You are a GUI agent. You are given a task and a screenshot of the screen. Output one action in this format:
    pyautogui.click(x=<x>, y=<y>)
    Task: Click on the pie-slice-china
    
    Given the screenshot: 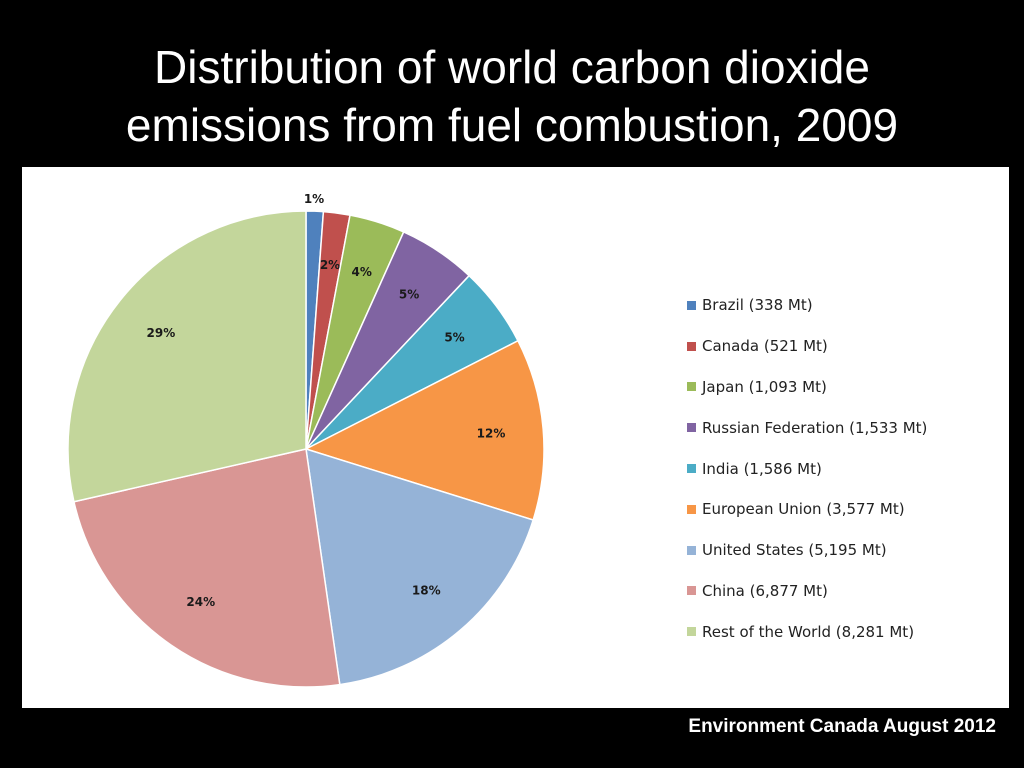 What is the action you would take?
    pyautogui.click(x=207, y=568)
    